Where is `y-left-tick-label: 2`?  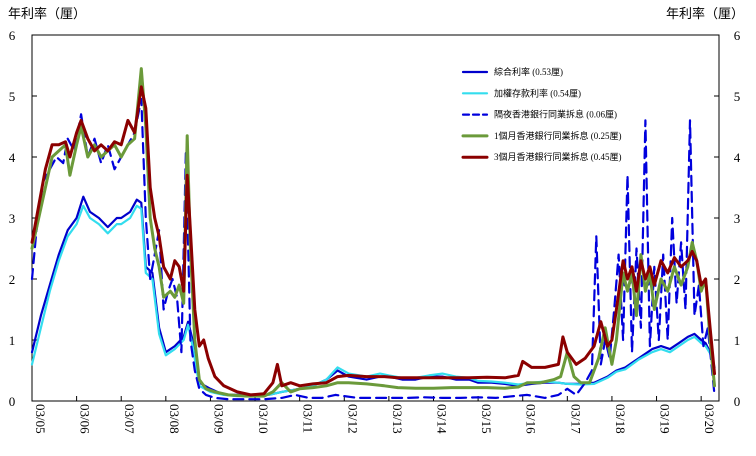 y-left-tick-label: 2 is located at coordinates (12, 279).